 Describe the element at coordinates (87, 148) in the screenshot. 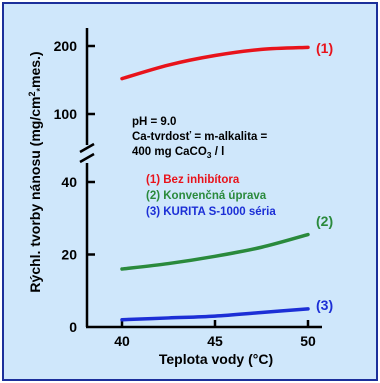

I see `axis-break-mark-top` at that location.